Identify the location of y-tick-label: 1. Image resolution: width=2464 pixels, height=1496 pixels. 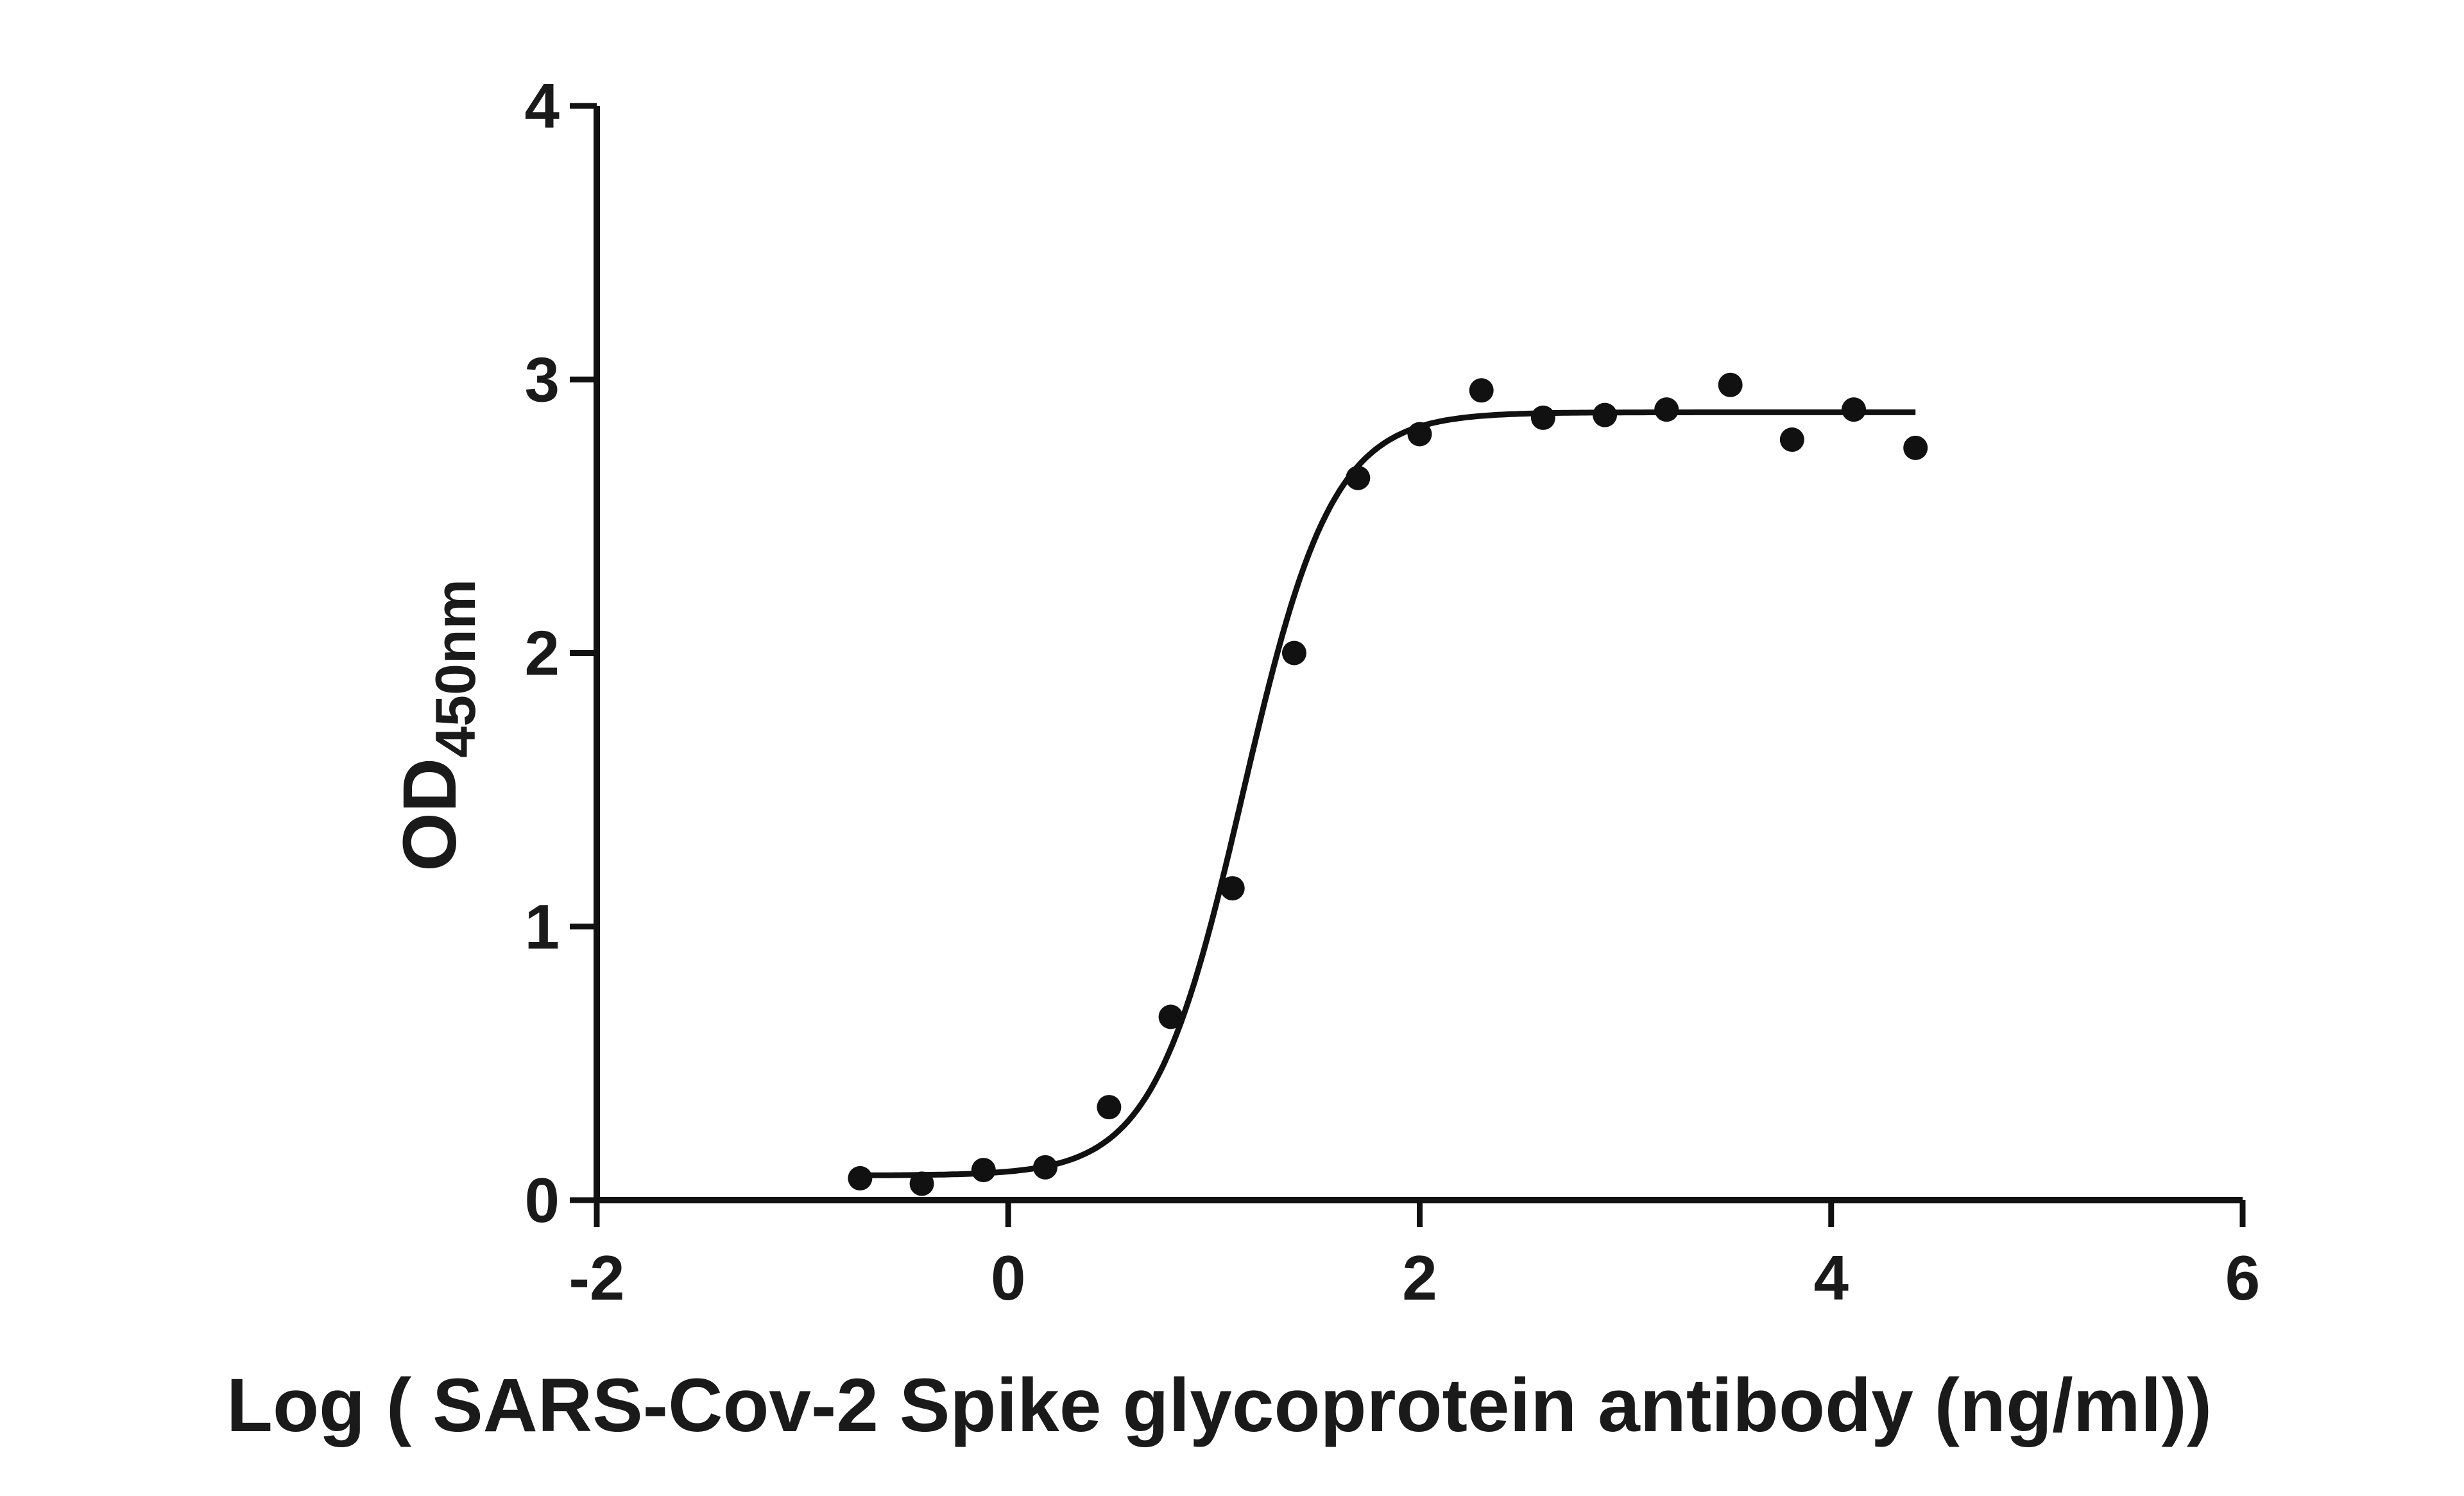
(542, 926).